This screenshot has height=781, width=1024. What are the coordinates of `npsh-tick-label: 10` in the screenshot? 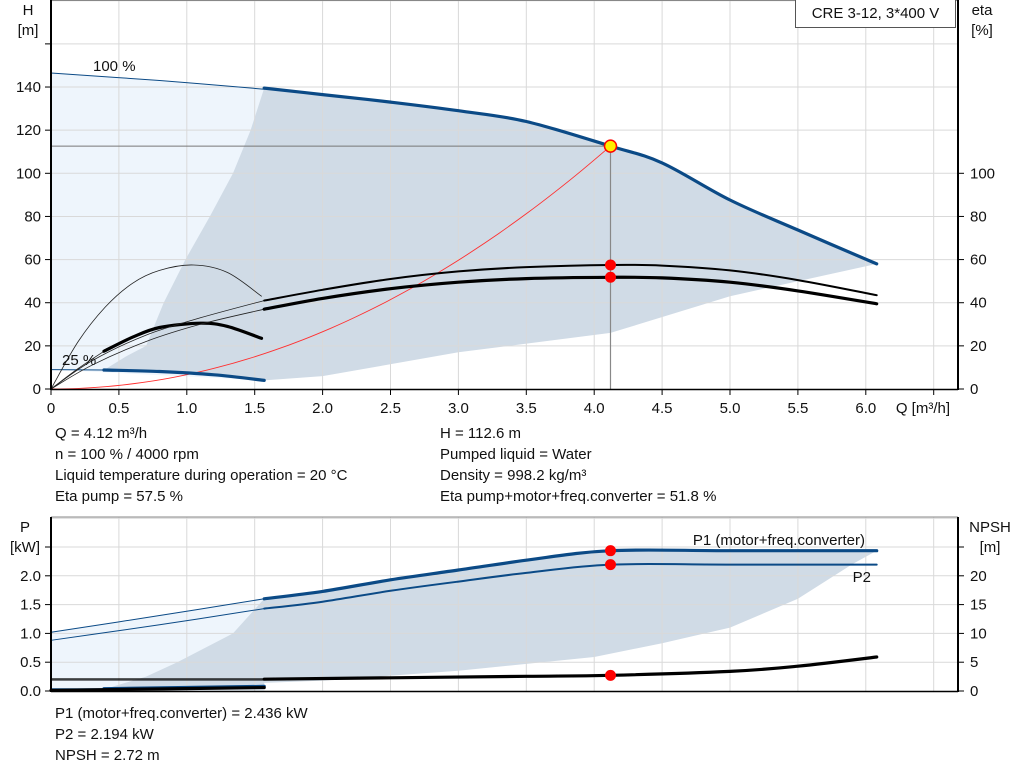 It's located at (978, 633).